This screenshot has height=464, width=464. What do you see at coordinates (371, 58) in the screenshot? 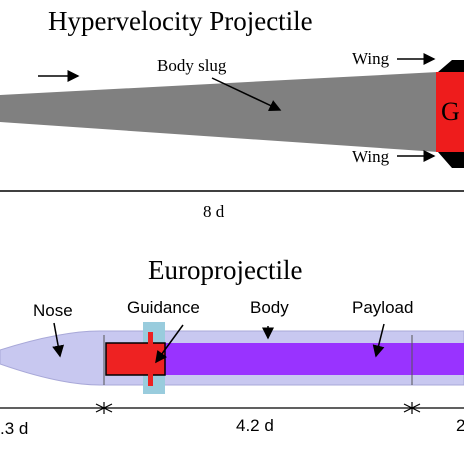
I see `wing-top-label: Wing` at bounding box center [371, 58].